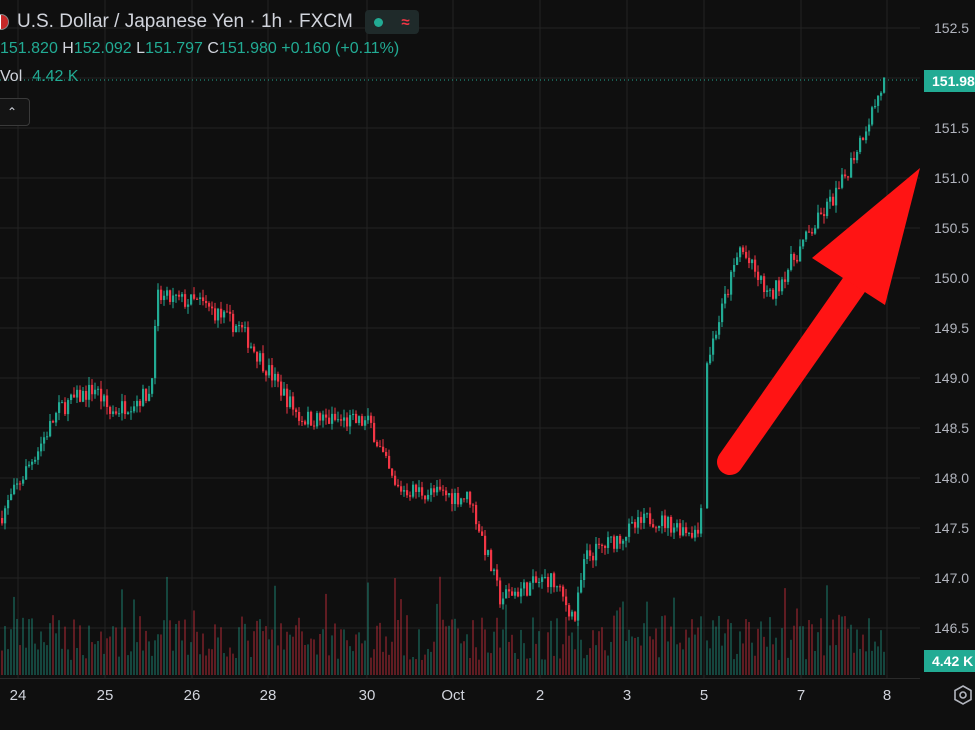  What do you see at coordinates (952, 128) in the screenshot?
I see `y-tick-label: 151.5` at bounding box center [952, 128].